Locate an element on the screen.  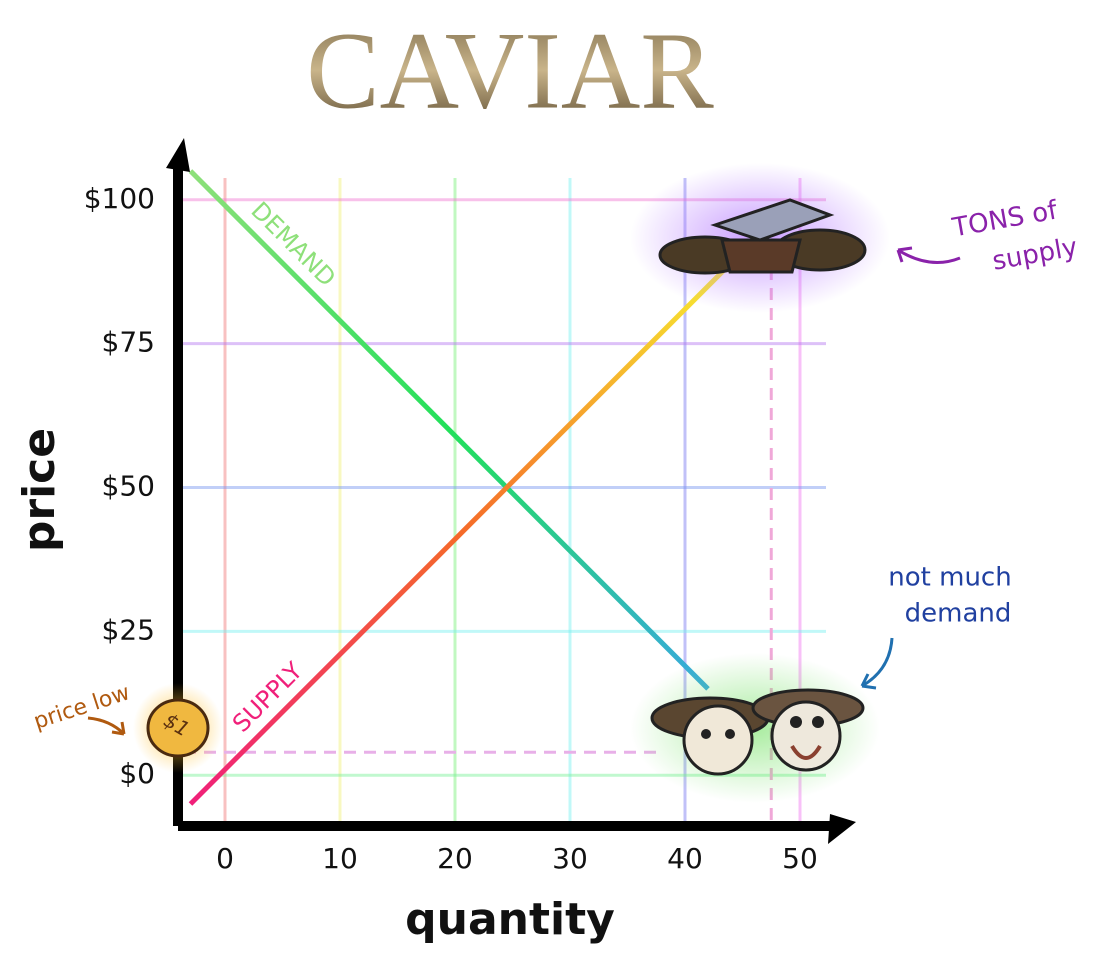
x-tick-label: 10 is located at coordinates (340, 858).